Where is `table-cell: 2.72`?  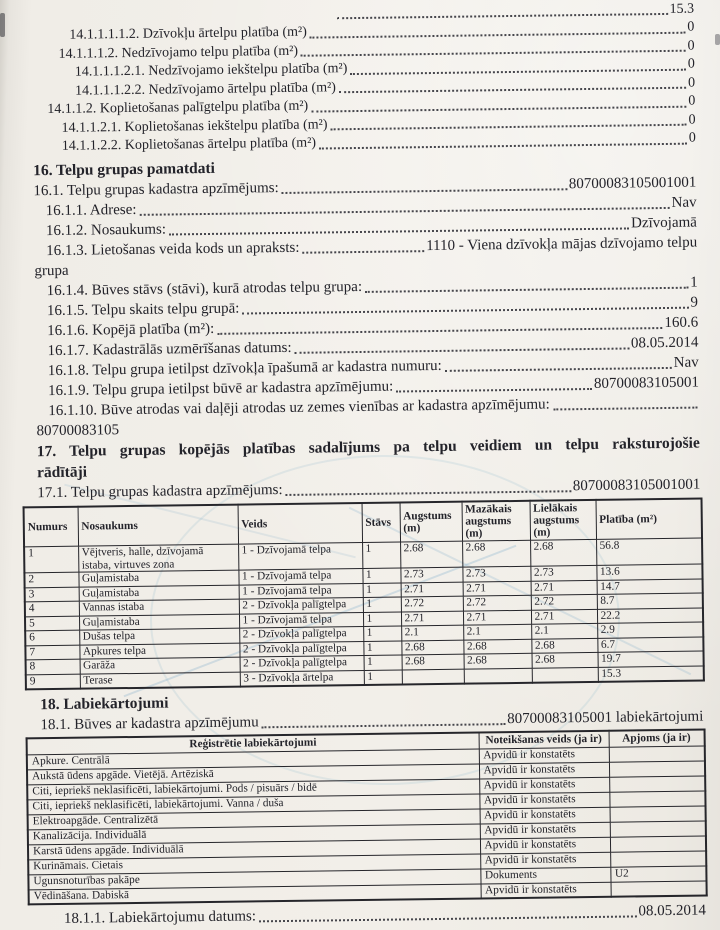 table-cell: 2.72 is located at coordinates (431, 604).